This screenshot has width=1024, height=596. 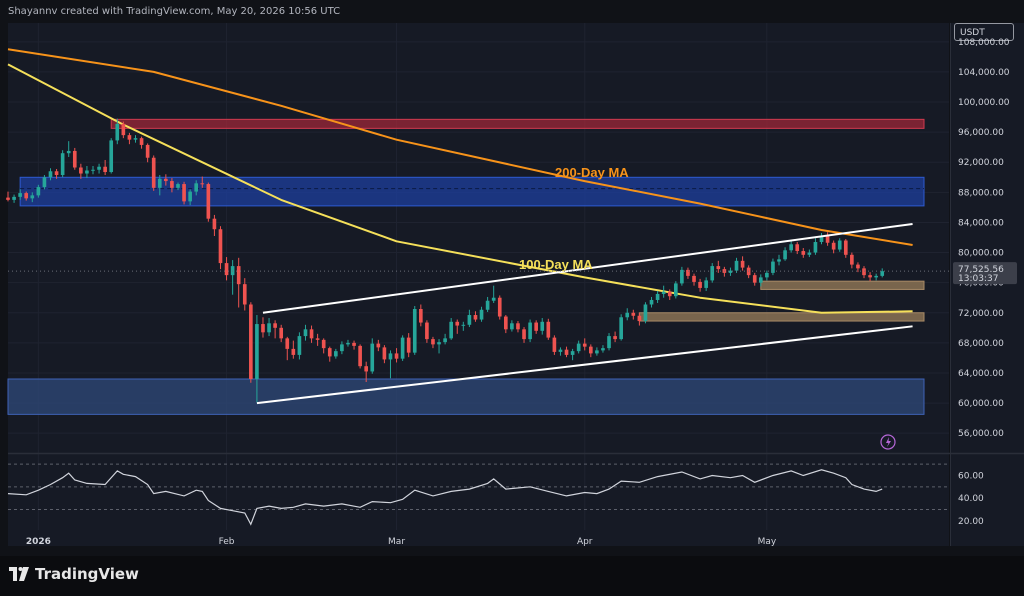 What do you see at coordinates (445, 497) in the screenshot?
I see `rsi-line` at bounding box center [445, 497].